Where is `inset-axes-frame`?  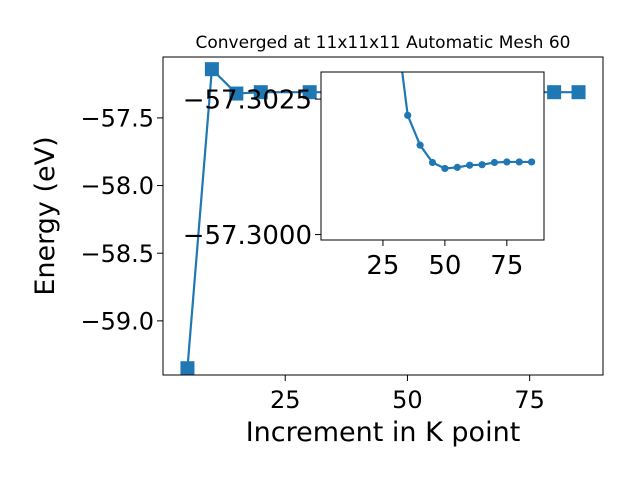
inset-axes-frame is located at coordinates (432, 156).